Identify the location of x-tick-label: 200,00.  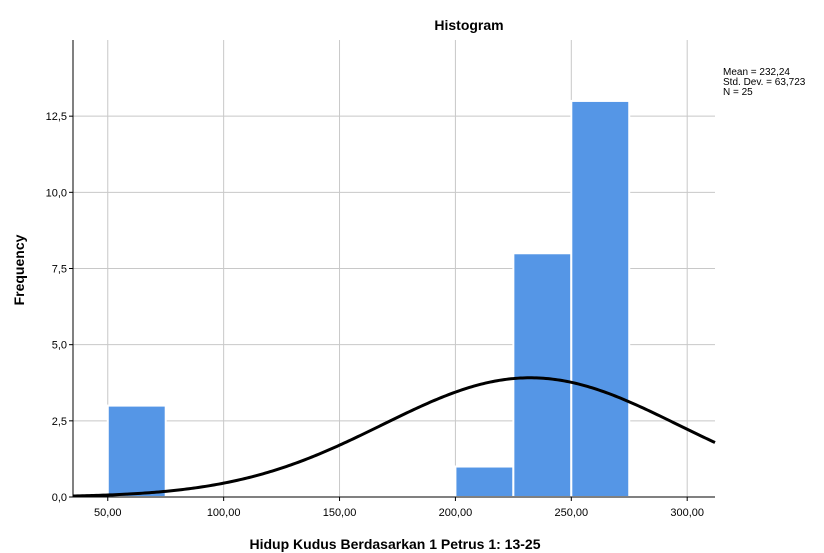
(456, 513).